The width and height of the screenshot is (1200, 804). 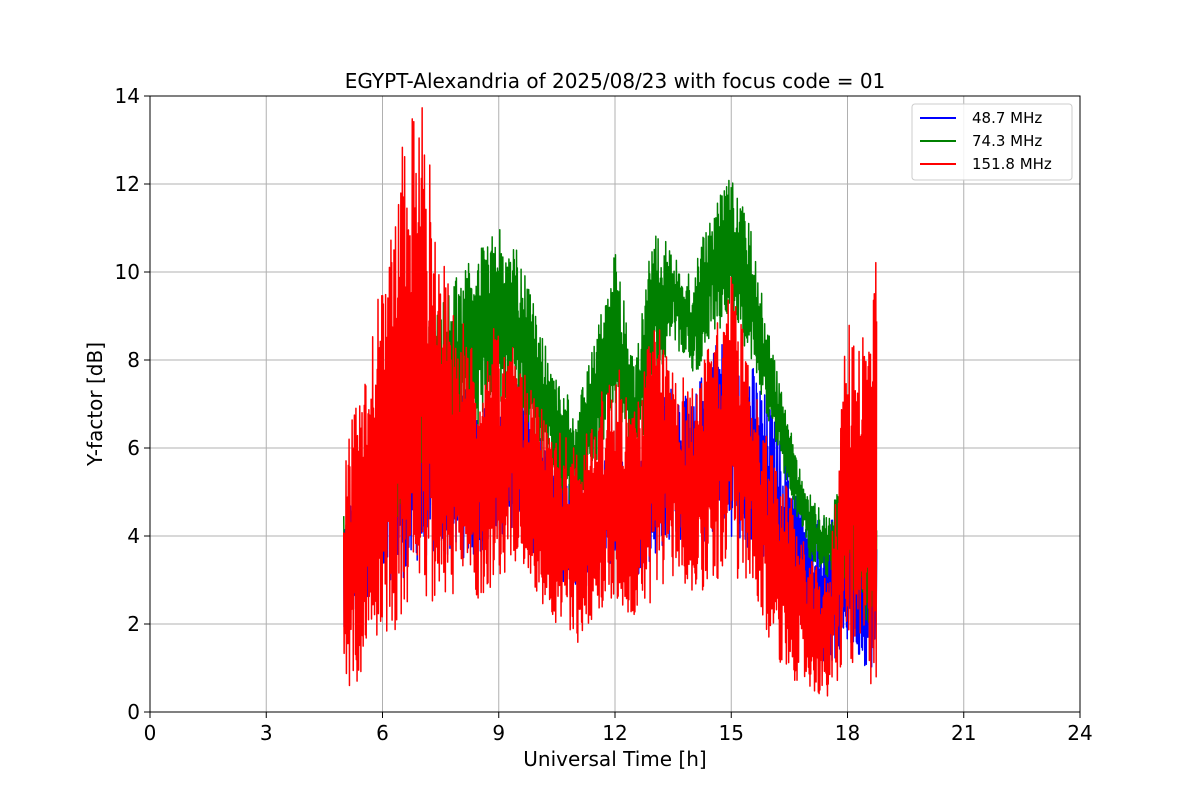 What do you see at coordinates (127, 96) in the screenshot?
I see `y-tick-label: 14` at bounding box center [127, 96].